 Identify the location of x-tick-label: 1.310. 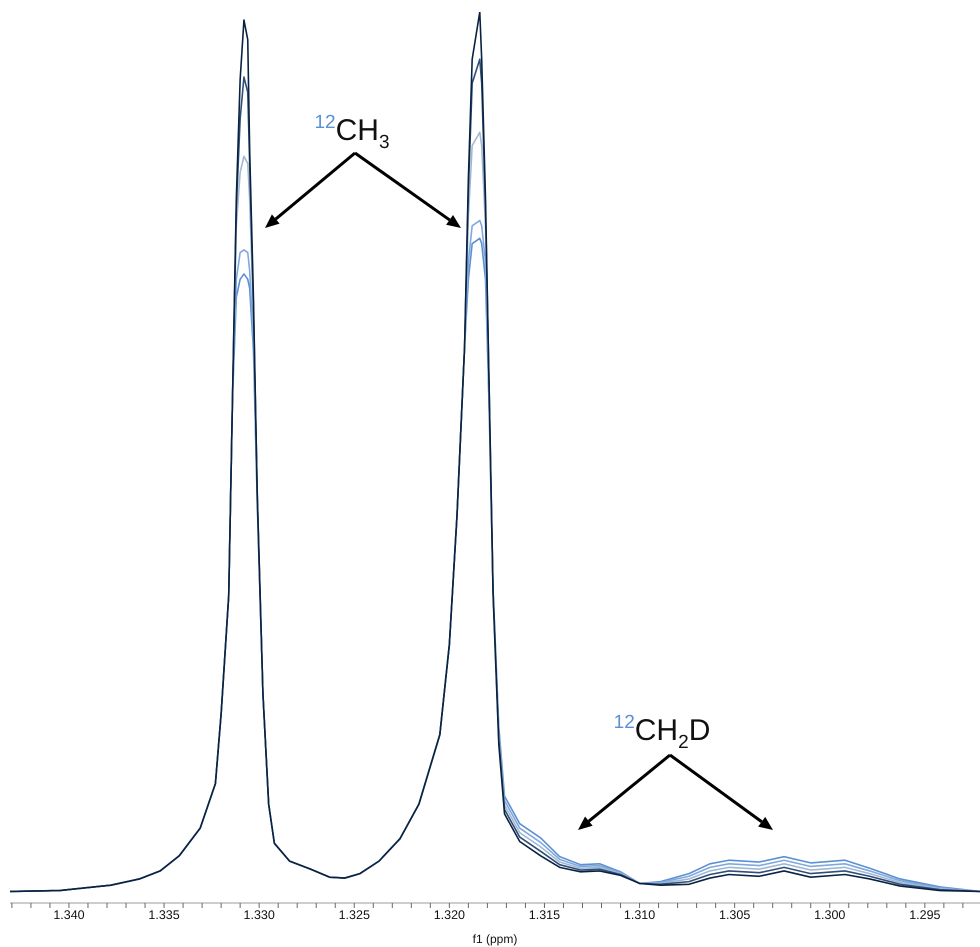
(640, 915).